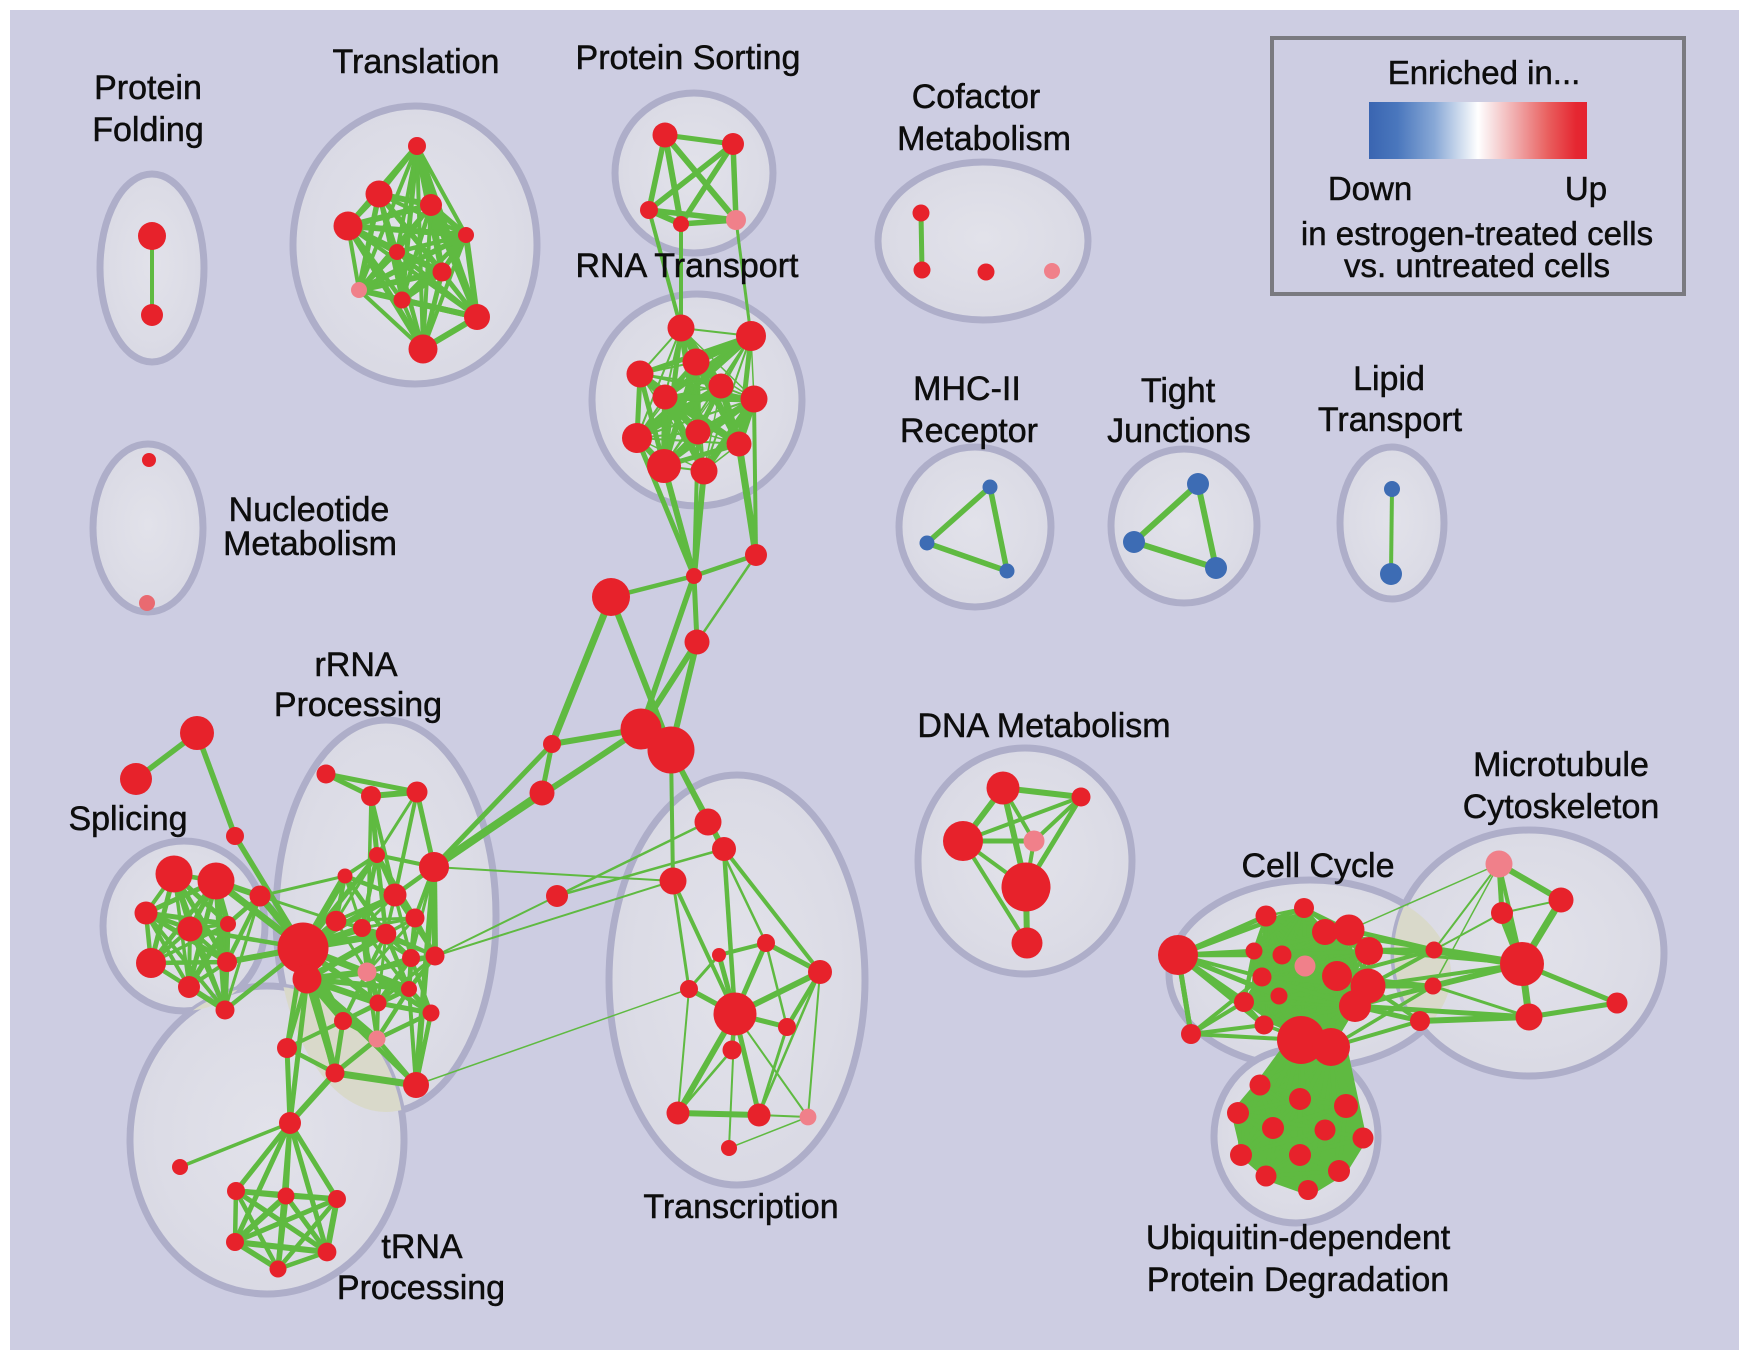 This screenshot has width=1750, height=1360. What do you see at coordinates (1477, 233) in the screenshot?
I see `svg-text: in estrogen-treated cells` at bounding box center [1477, 233].